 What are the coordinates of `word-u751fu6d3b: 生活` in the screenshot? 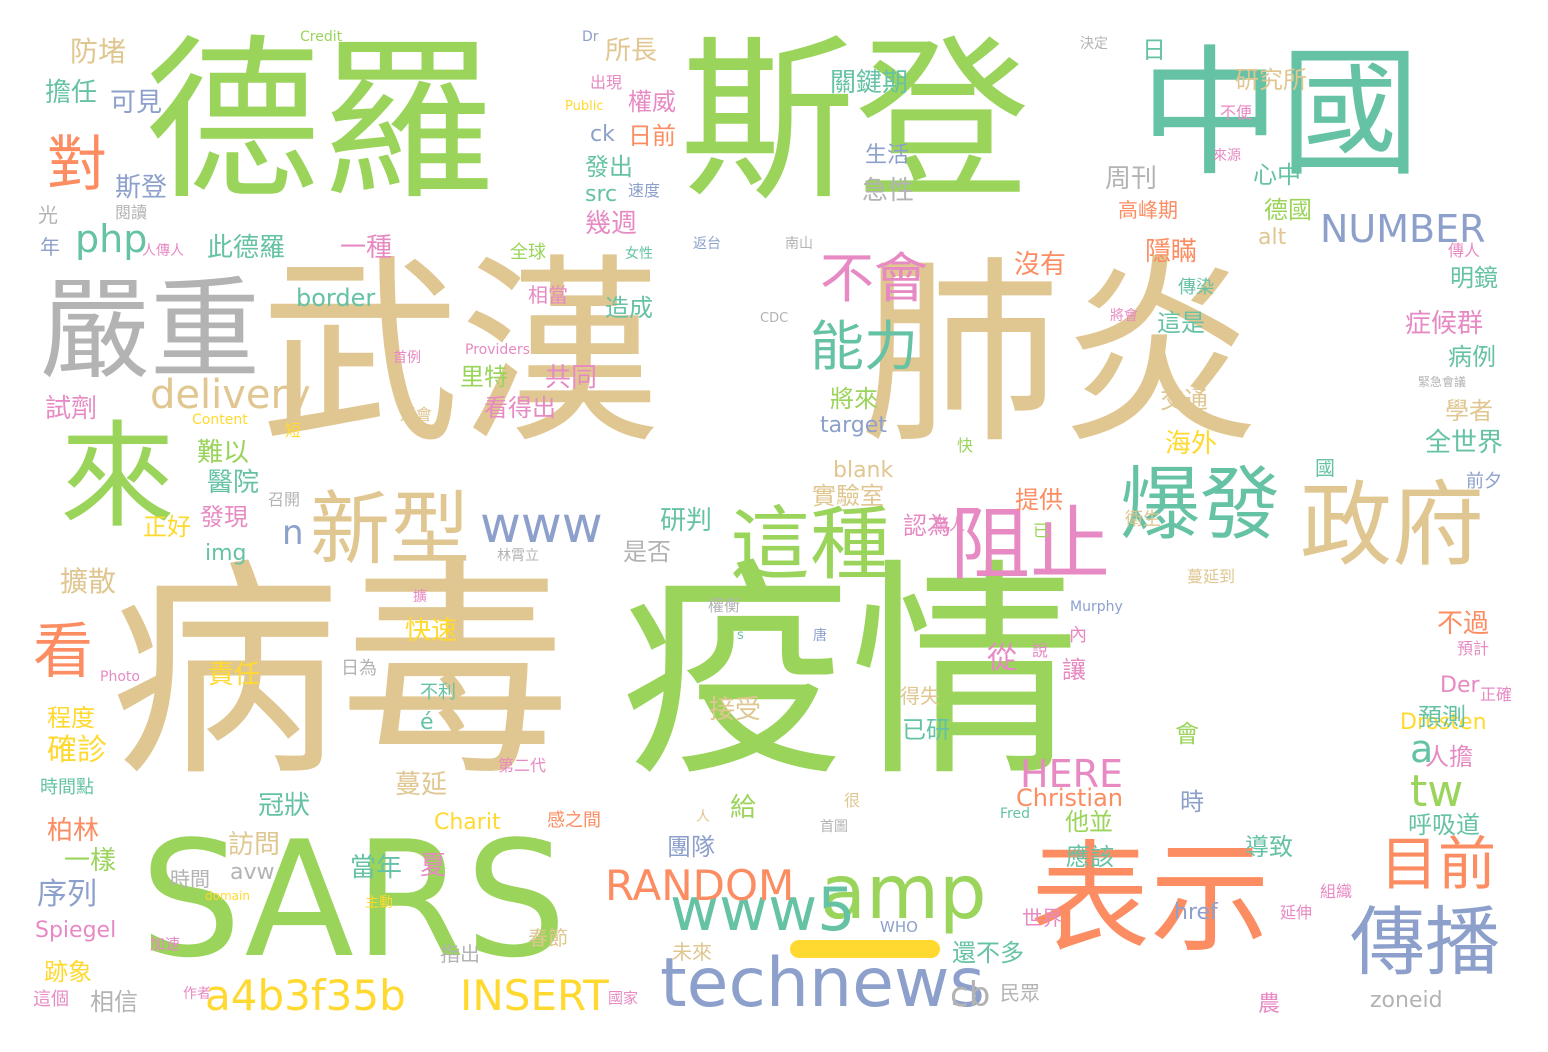 It's located at (887, 155).